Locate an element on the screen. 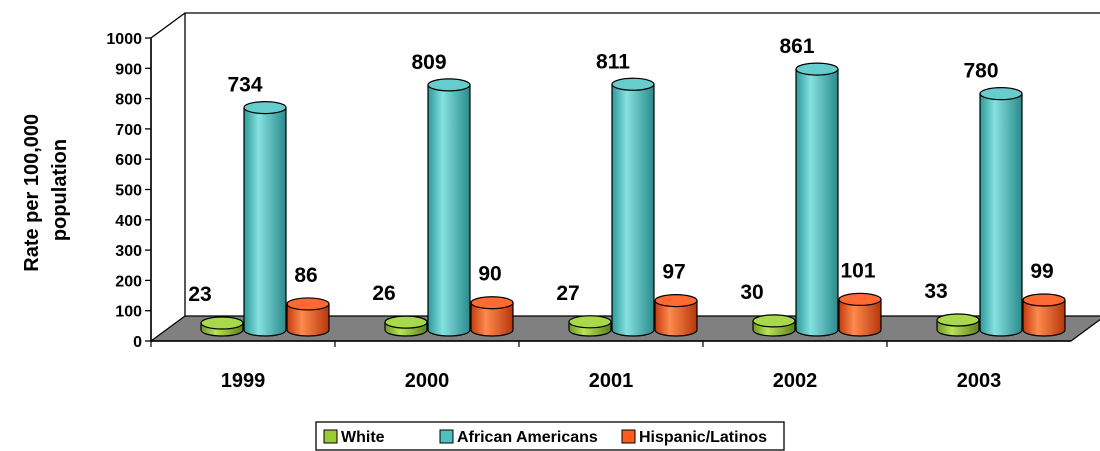 Image resolution: width=1100 pixels, height=451 pixels. legend: White African Americans Hispanic/Latinos is located at coordinates (550, 436).